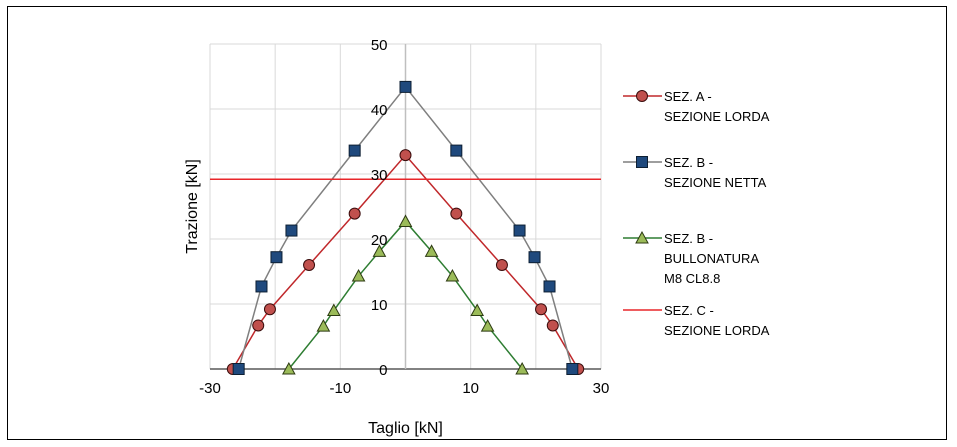  What do you see at coordinates (379, 305) in the screenshot?
I see `y-tick-label: 10` at bounding box center [379, 305].